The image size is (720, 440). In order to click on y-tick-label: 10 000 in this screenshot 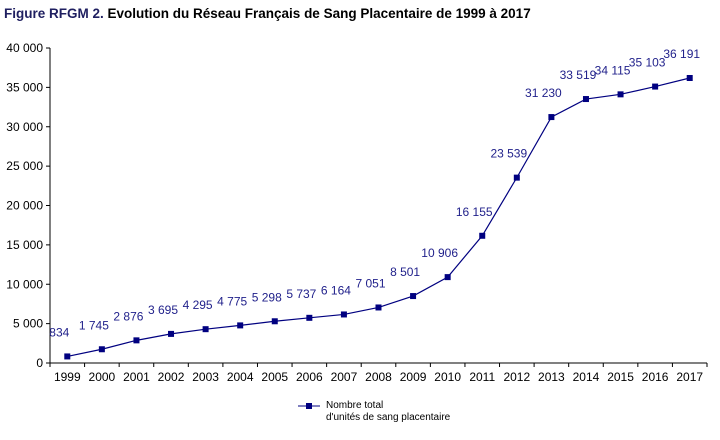, I will do `click(24, 284)`.